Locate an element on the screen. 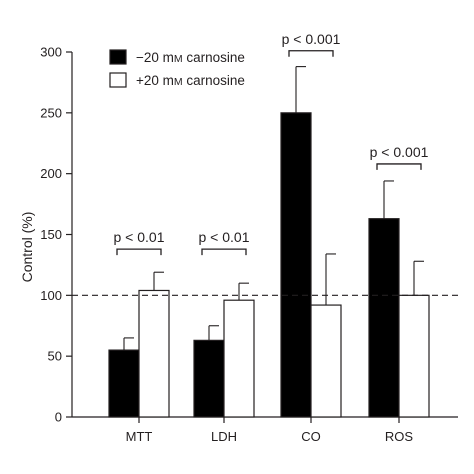  legend-label: −20 mM carnosine is located at coordinates (190, 57).